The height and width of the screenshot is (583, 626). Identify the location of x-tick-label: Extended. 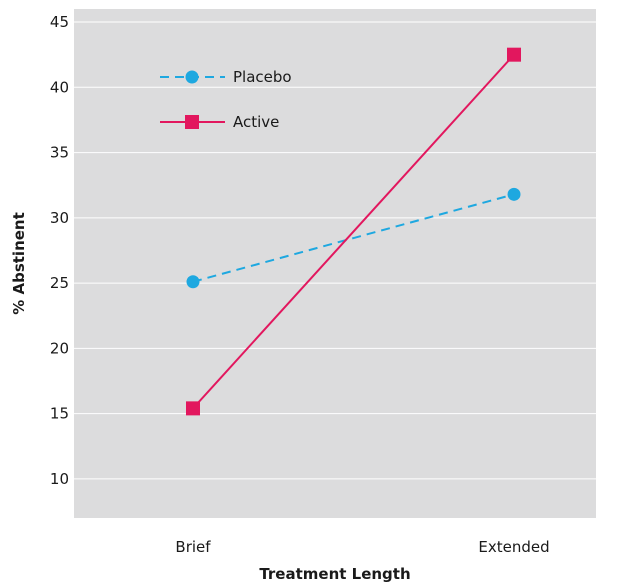
(513, 547).